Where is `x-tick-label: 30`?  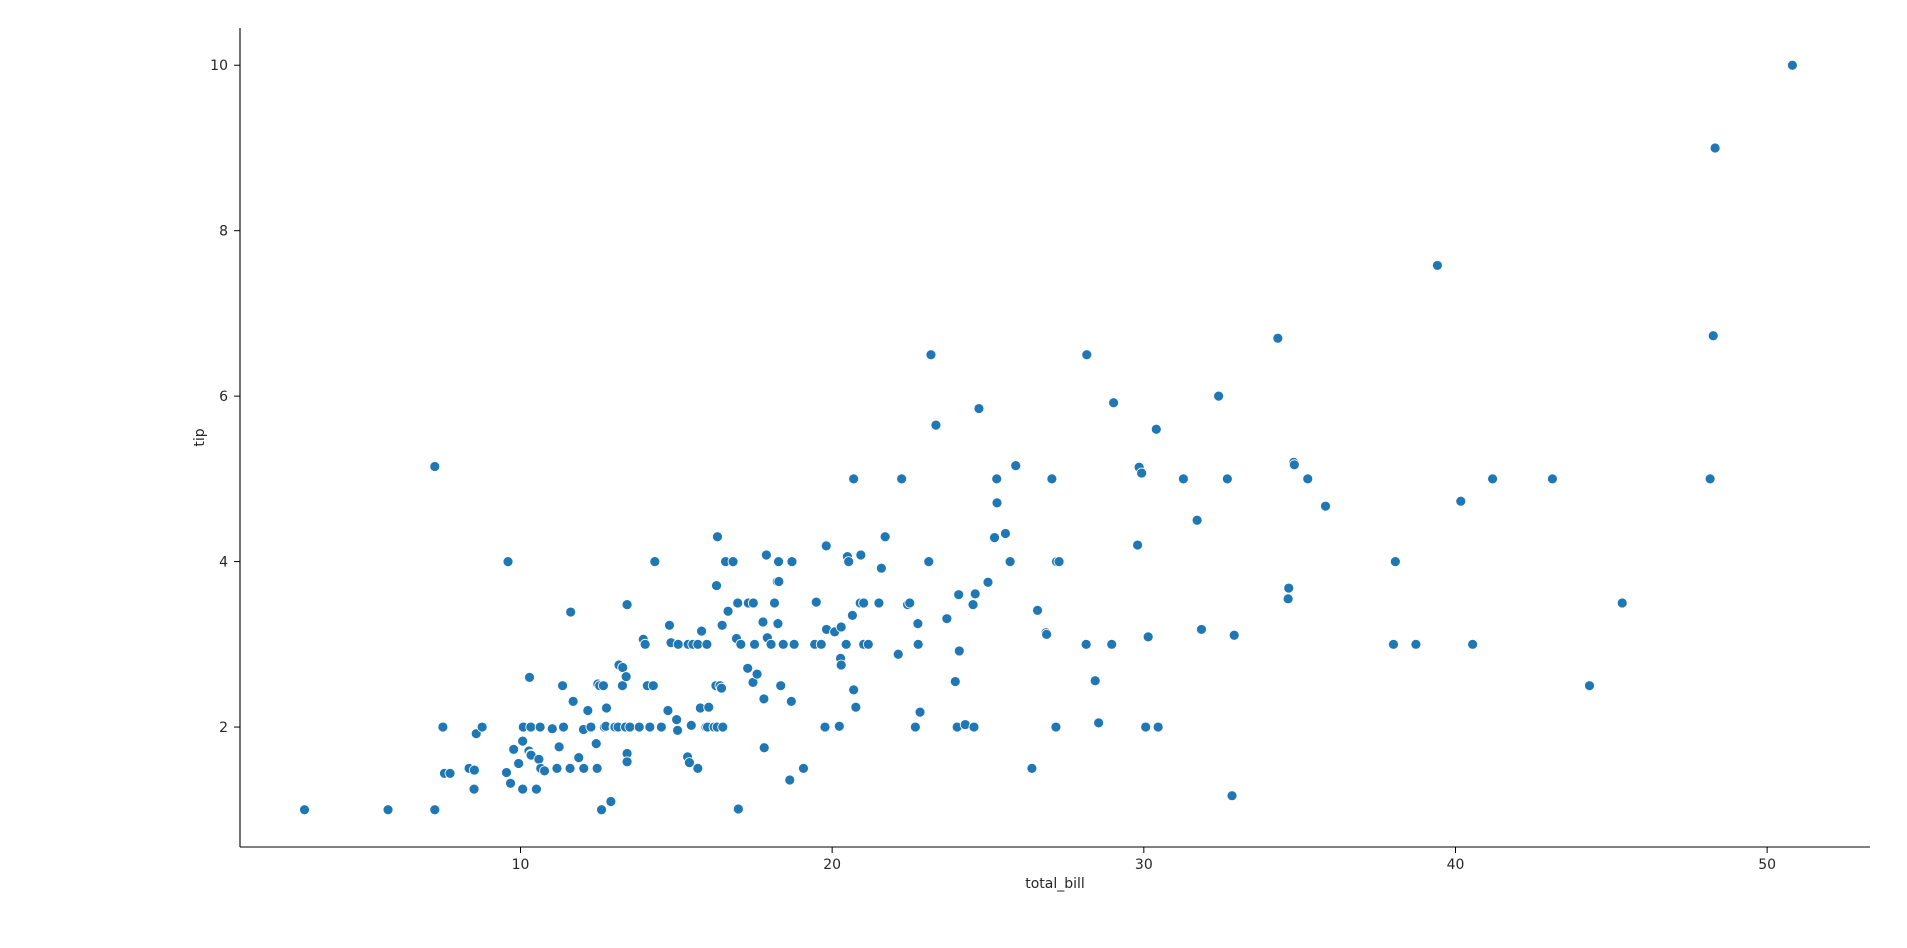 x-tick-label: 30 is located at coordinates (1144, 865).